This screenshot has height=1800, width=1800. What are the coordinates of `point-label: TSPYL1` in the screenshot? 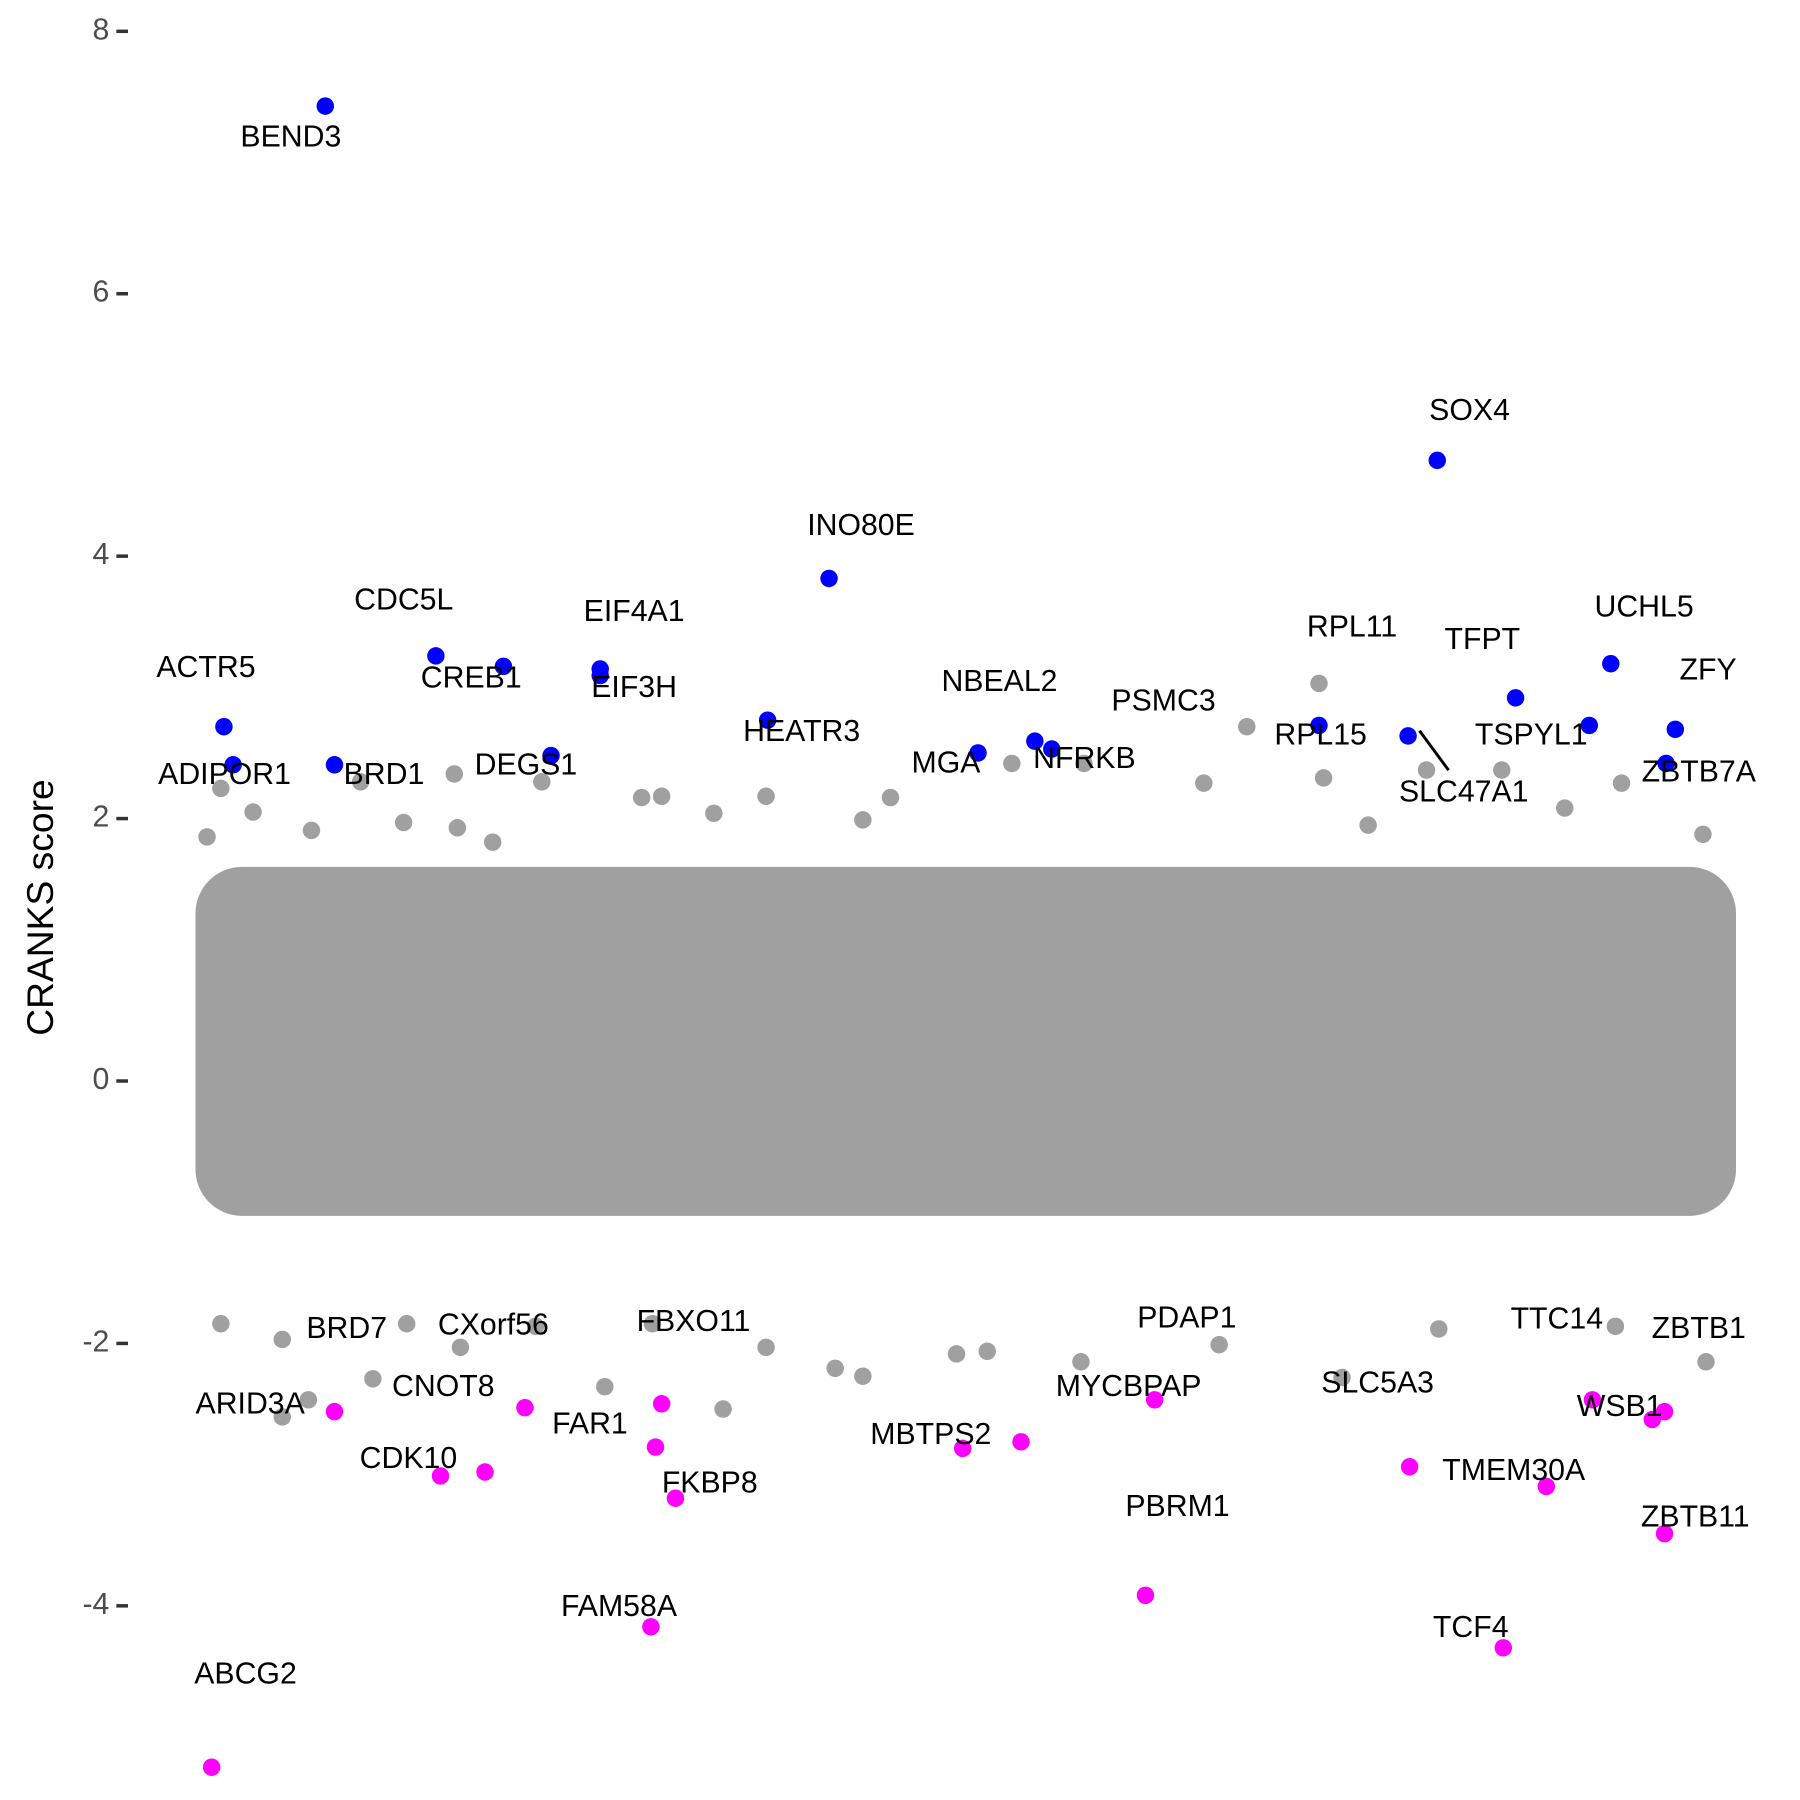 It's located at (1531, 735).